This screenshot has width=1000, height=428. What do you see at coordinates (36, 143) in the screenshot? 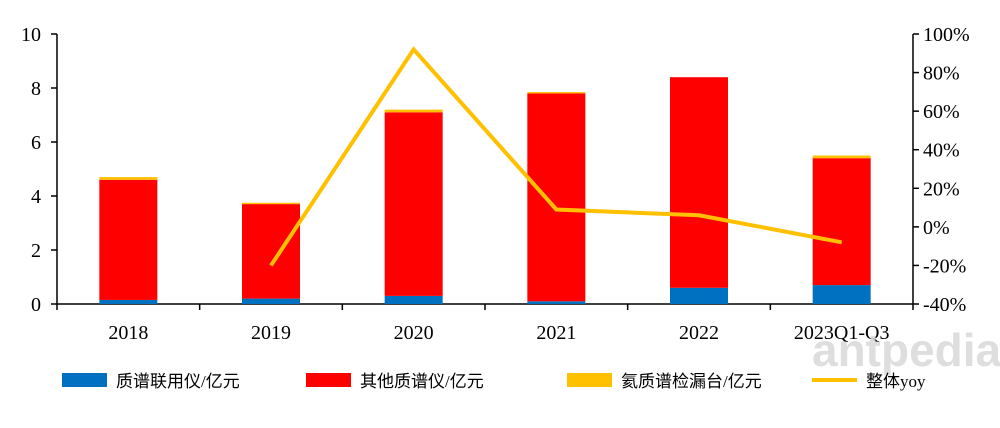
I see `left-tick-label: 6` at bounding box center [36, 143].